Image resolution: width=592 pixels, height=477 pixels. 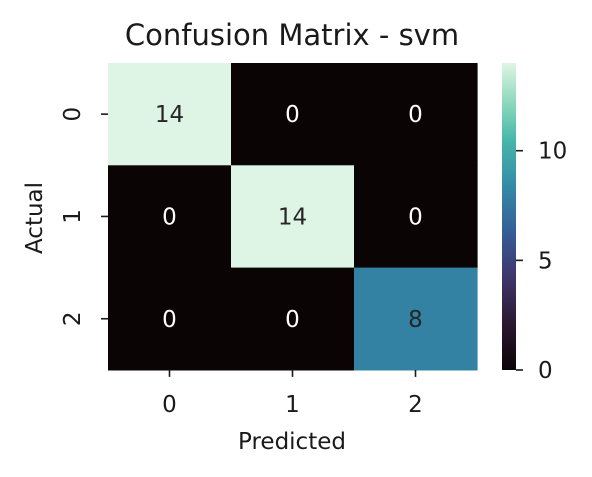 What do you see at coordinates (73, 216) in the screenshot?
I see `y-tick-label: 1` at bounding box center [73, 216].